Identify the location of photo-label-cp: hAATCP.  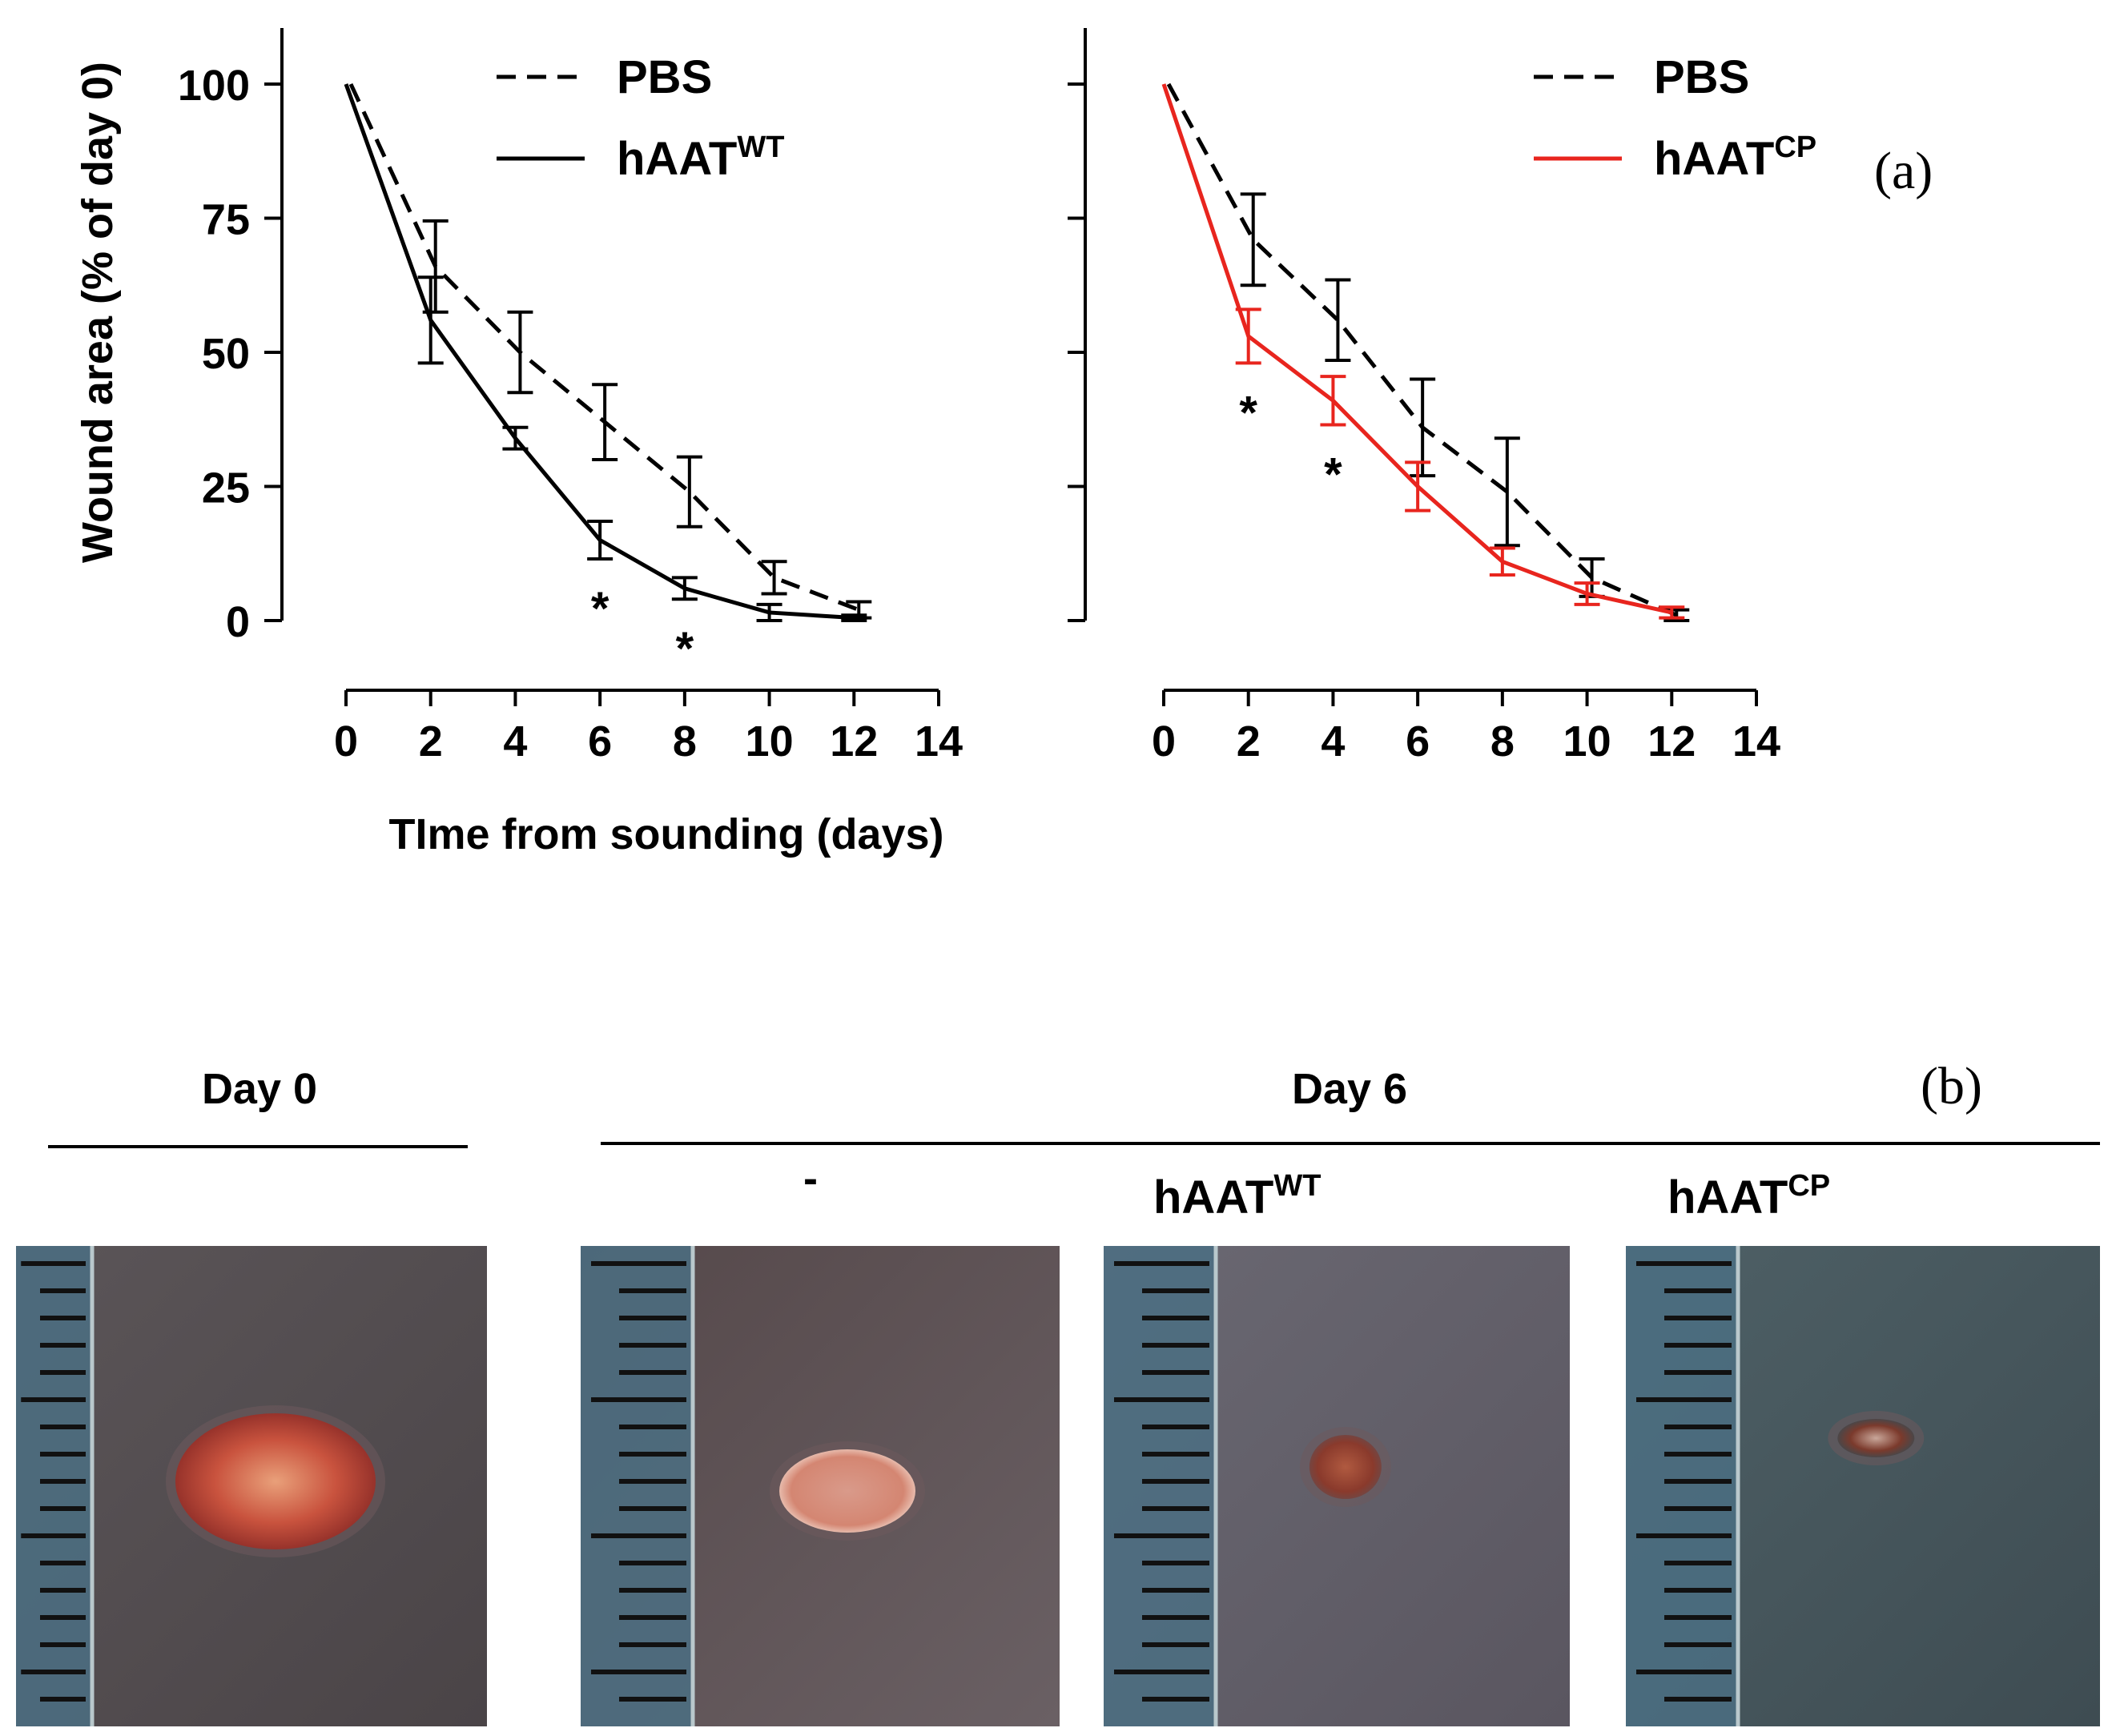
(1748, 1196).